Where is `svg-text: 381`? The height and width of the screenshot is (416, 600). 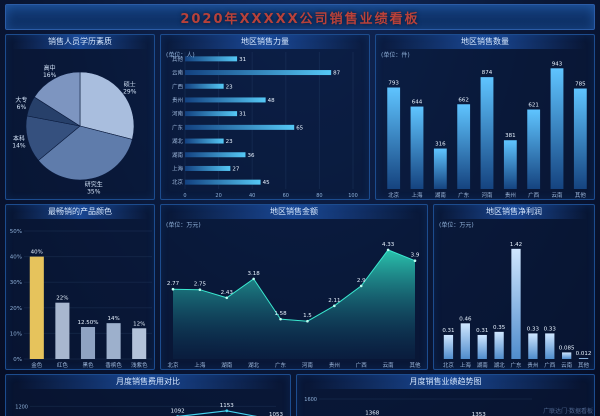 svg-text: 381 is located at coordinates (510, 136).